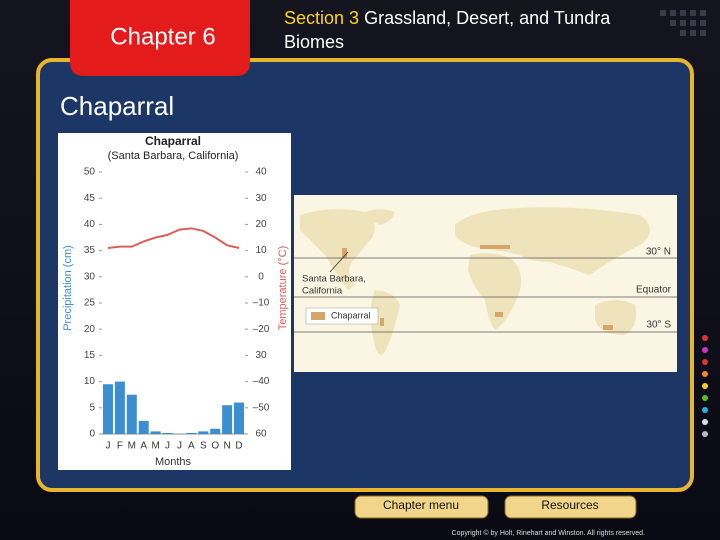 The height and width of the screenshot is (540, 720). I want to click on y-tick-label: 25, so click(90, 303).